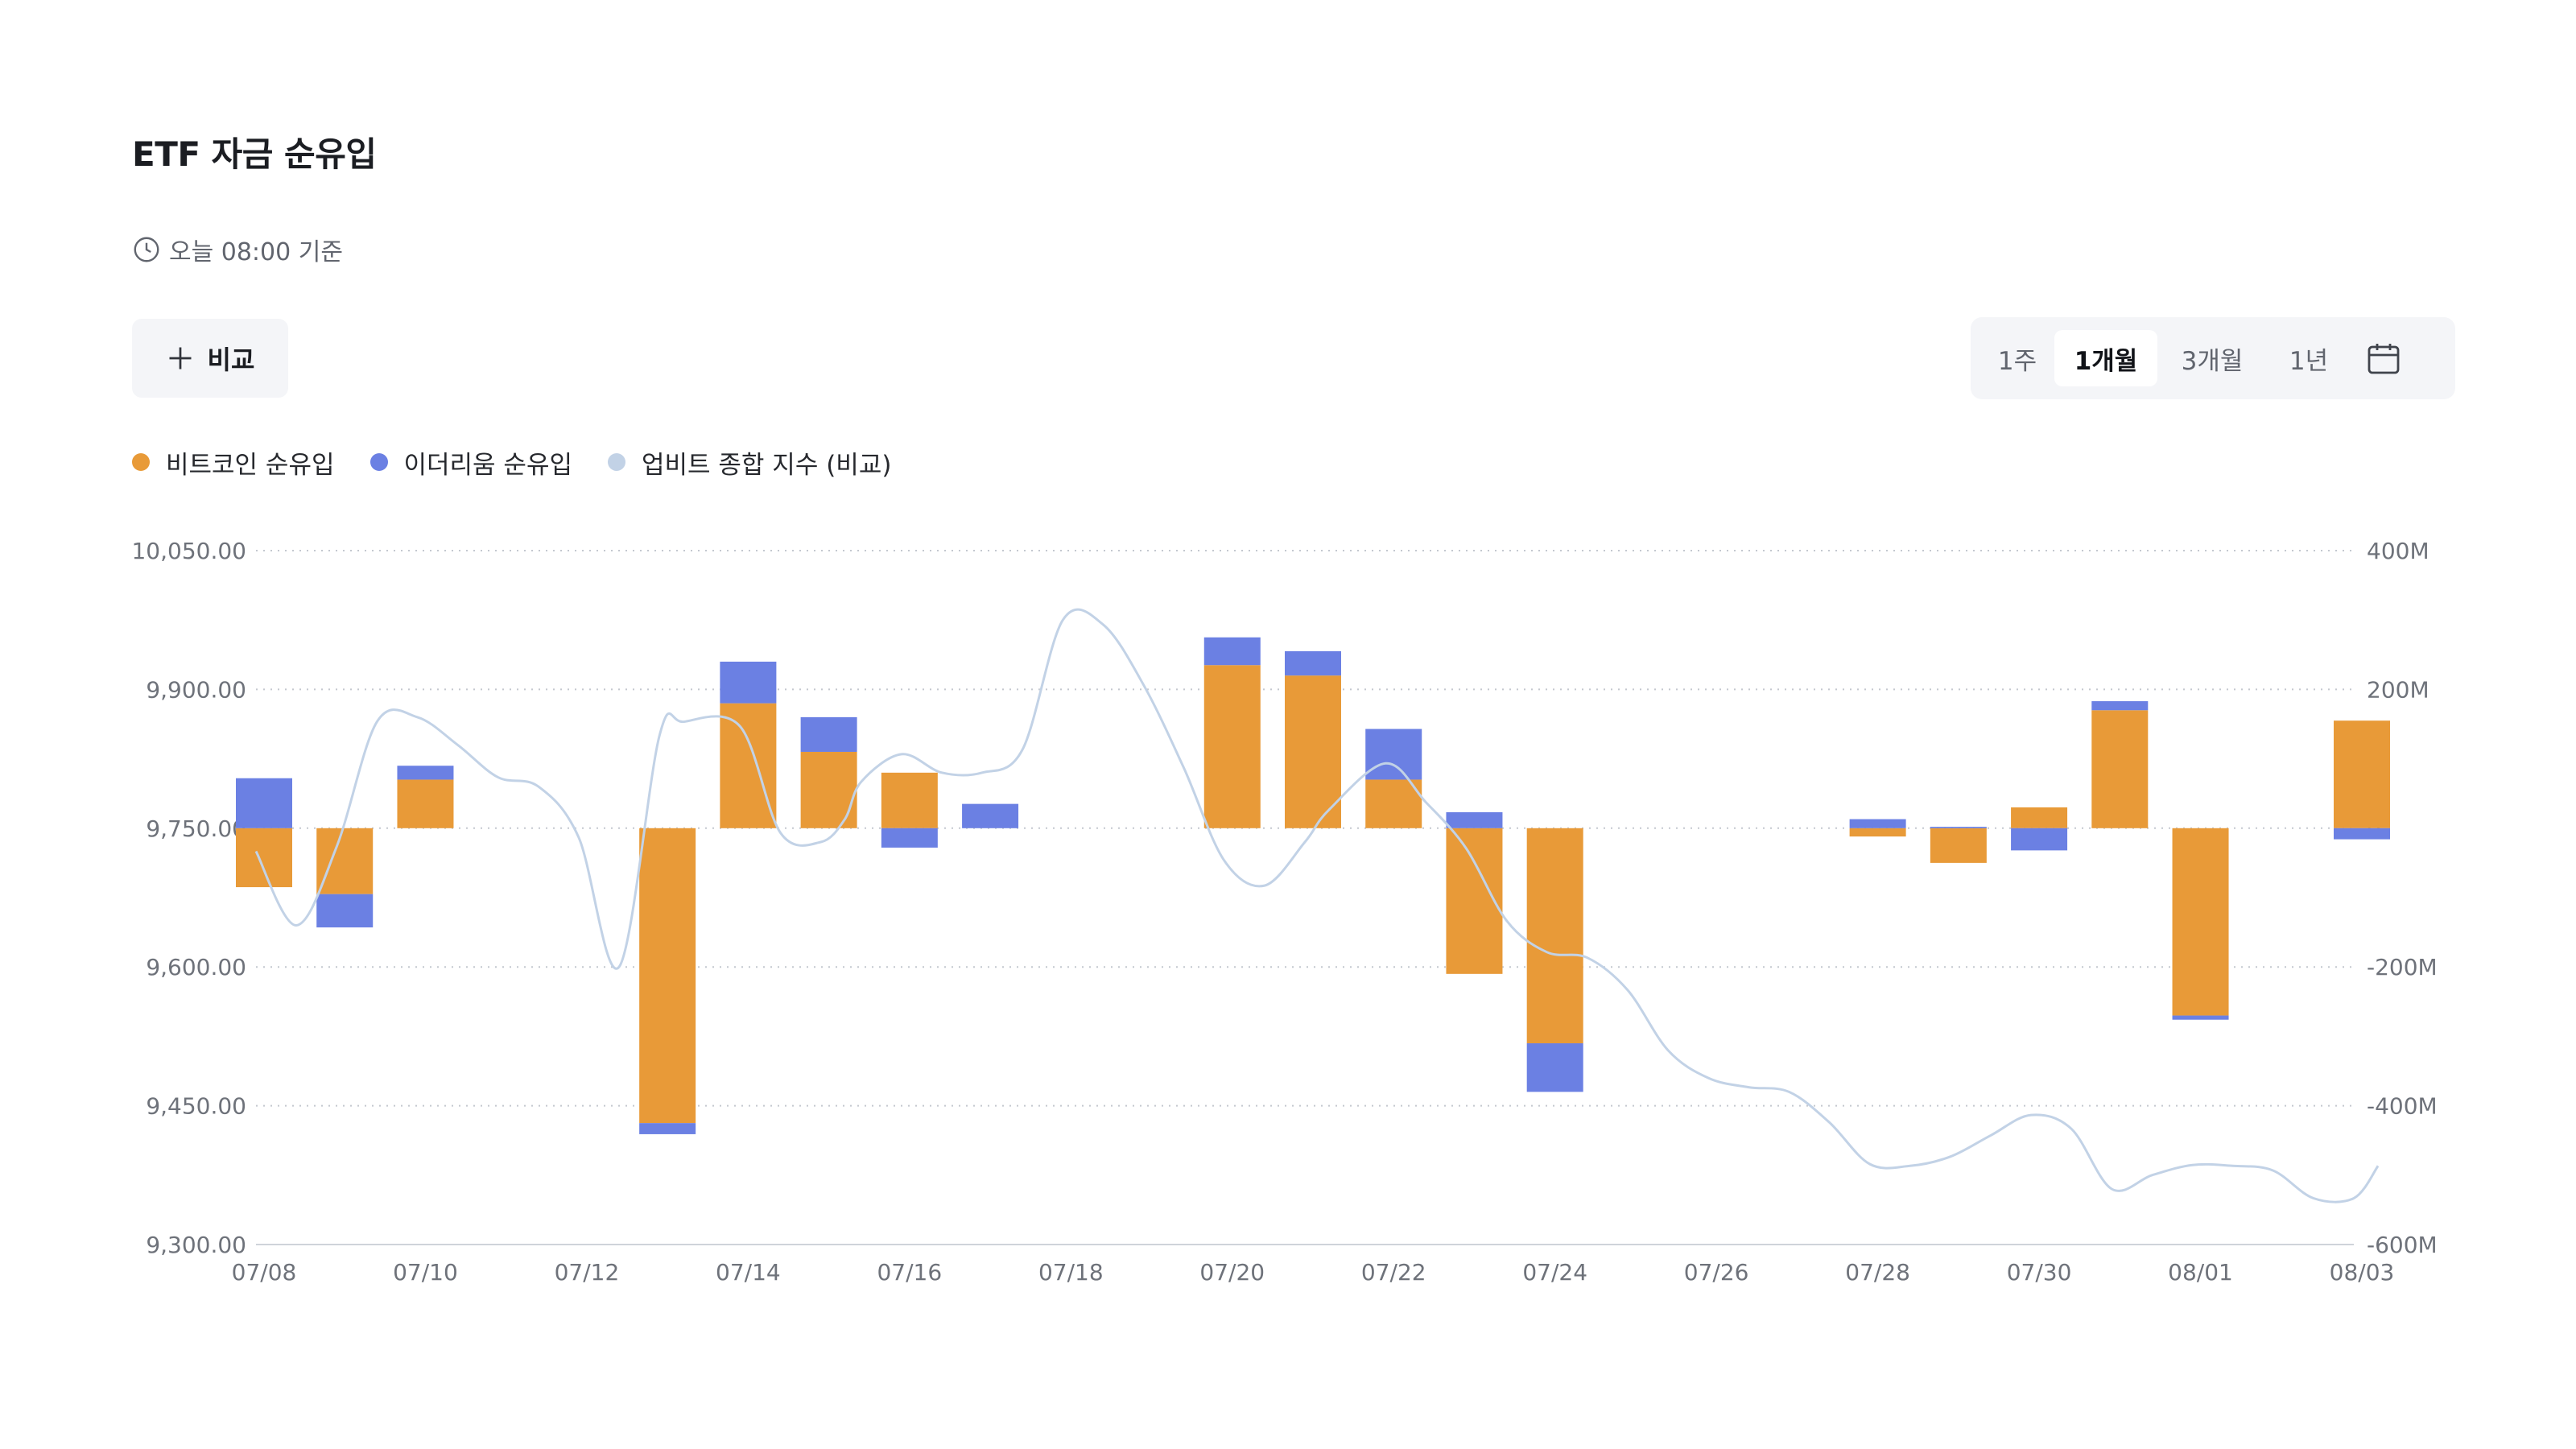 The image size is (2576, 1449). I want to click on x-tick-label: 07/12, so click(587, 1272).